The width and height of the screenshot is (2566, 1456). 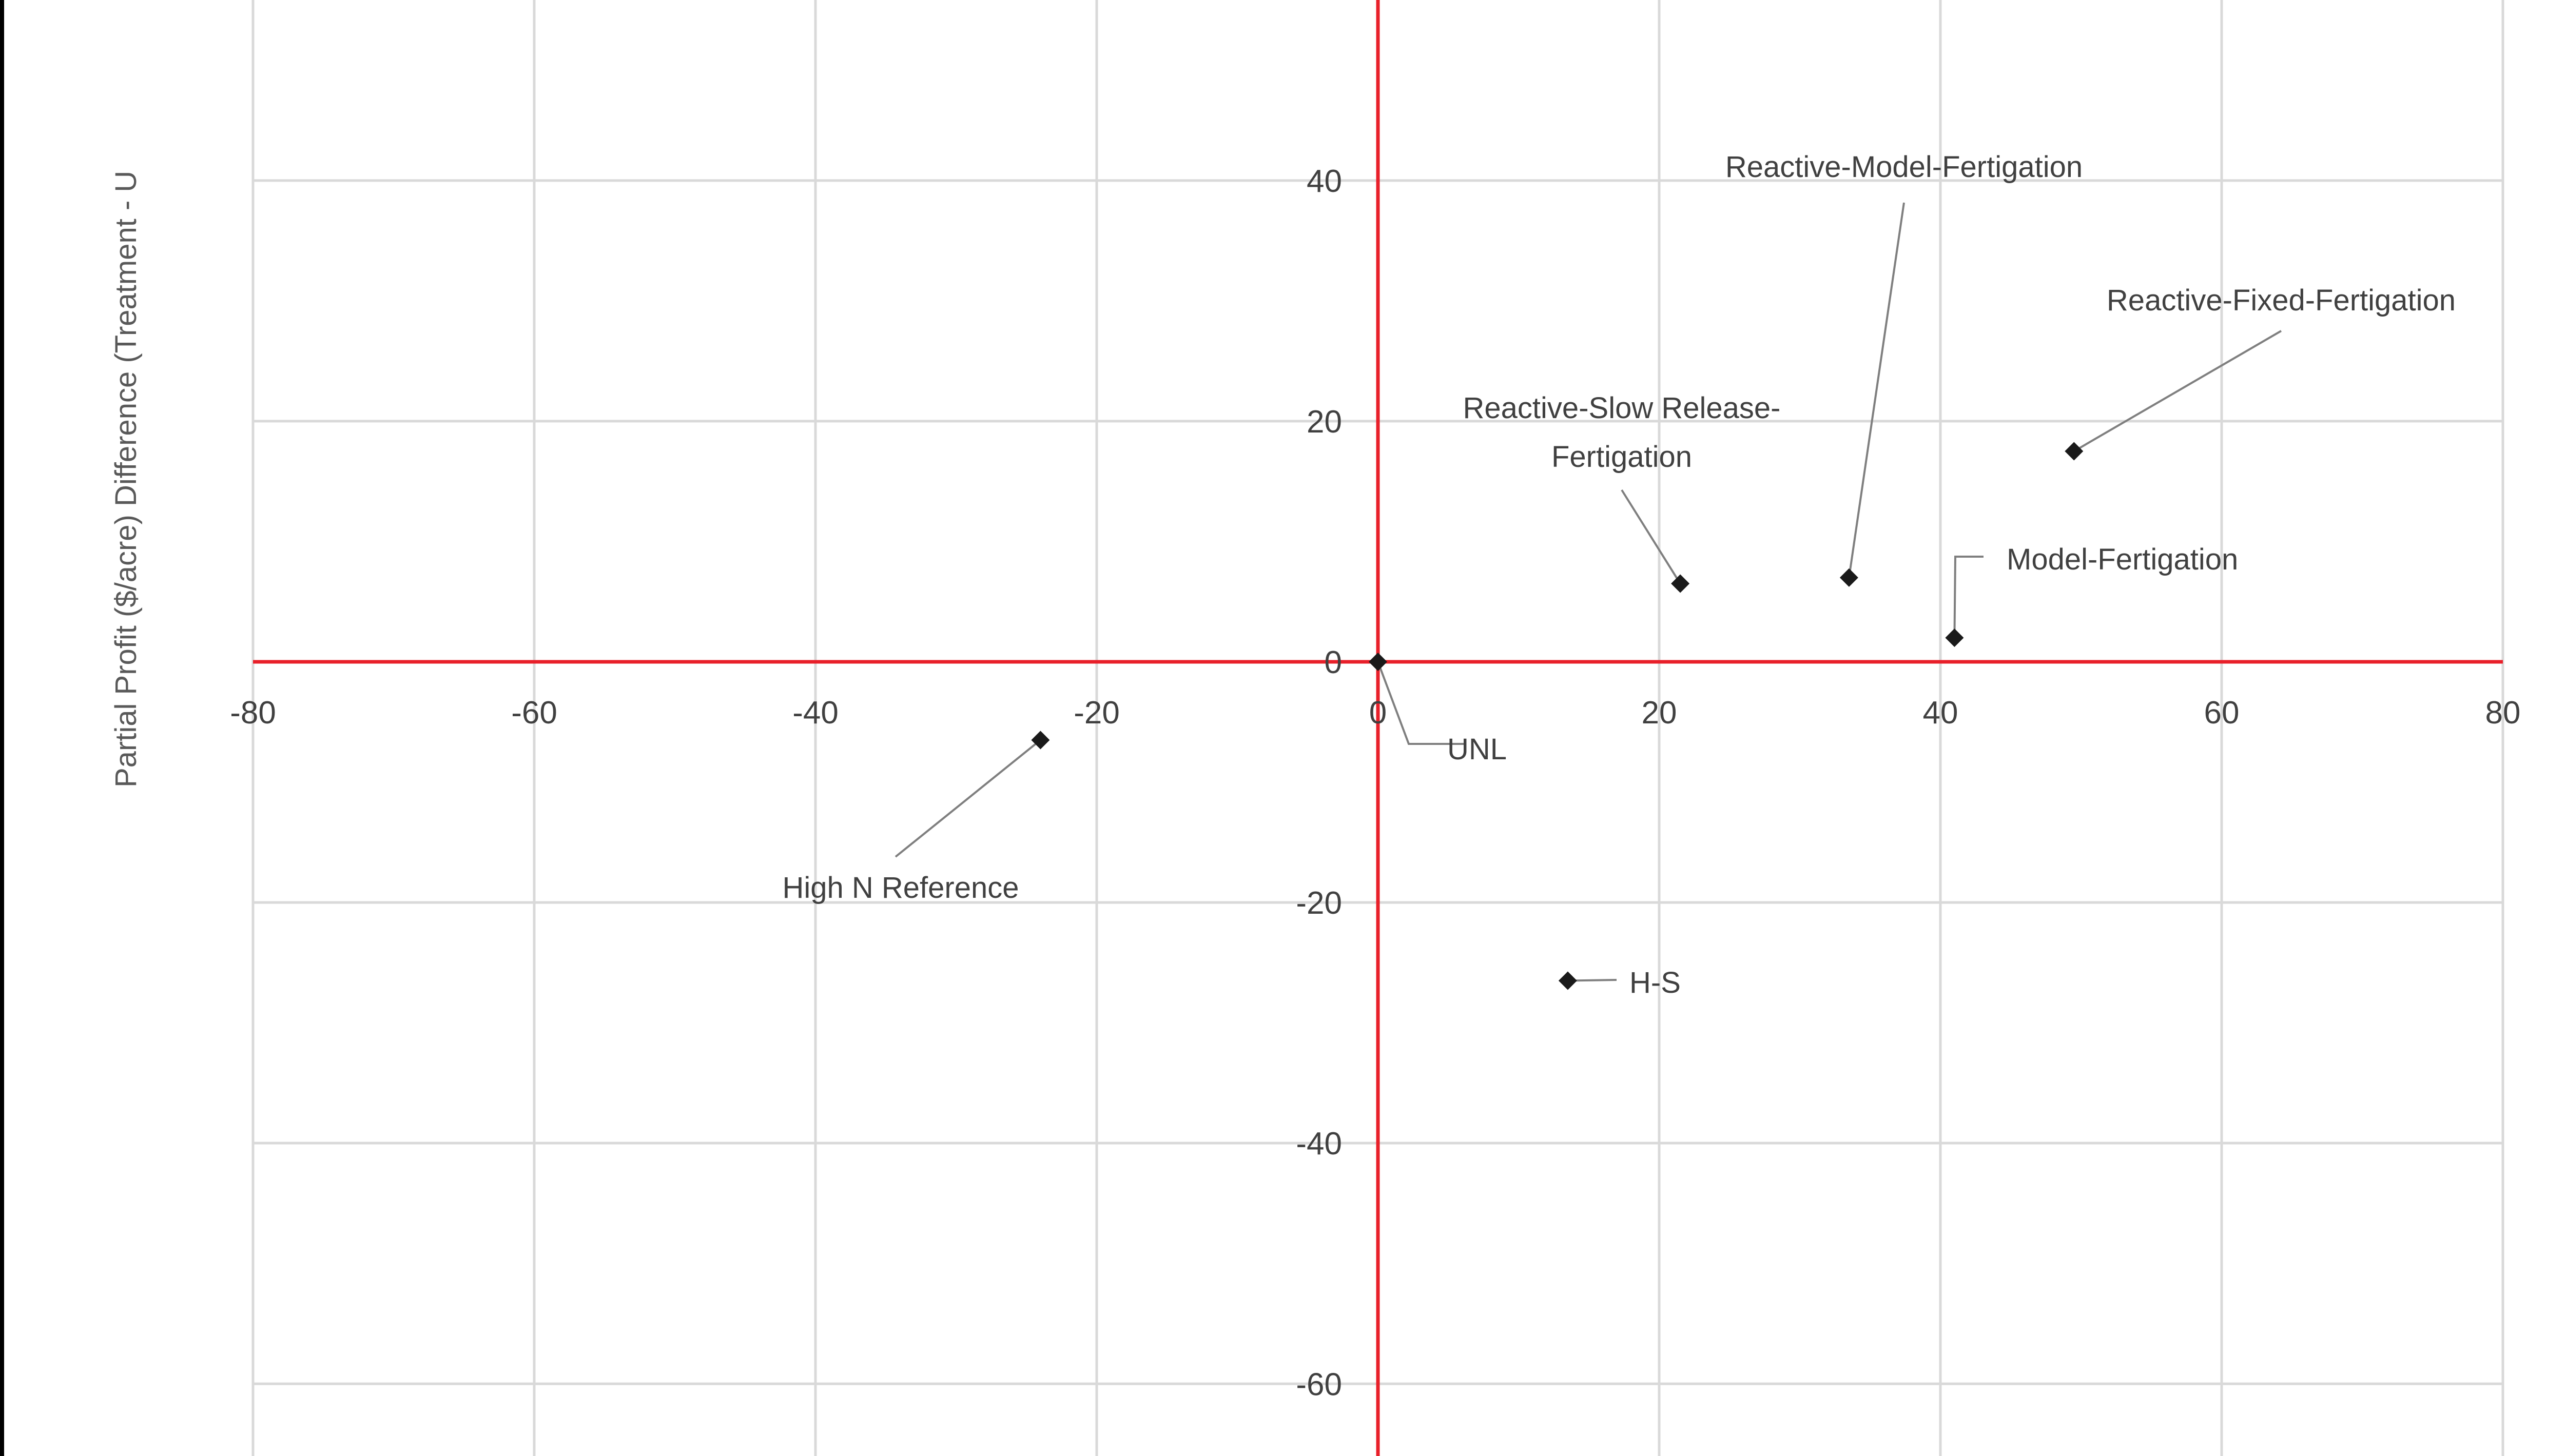 I want to click on y-tick-label: -60, so click(x=1319, y=1384).